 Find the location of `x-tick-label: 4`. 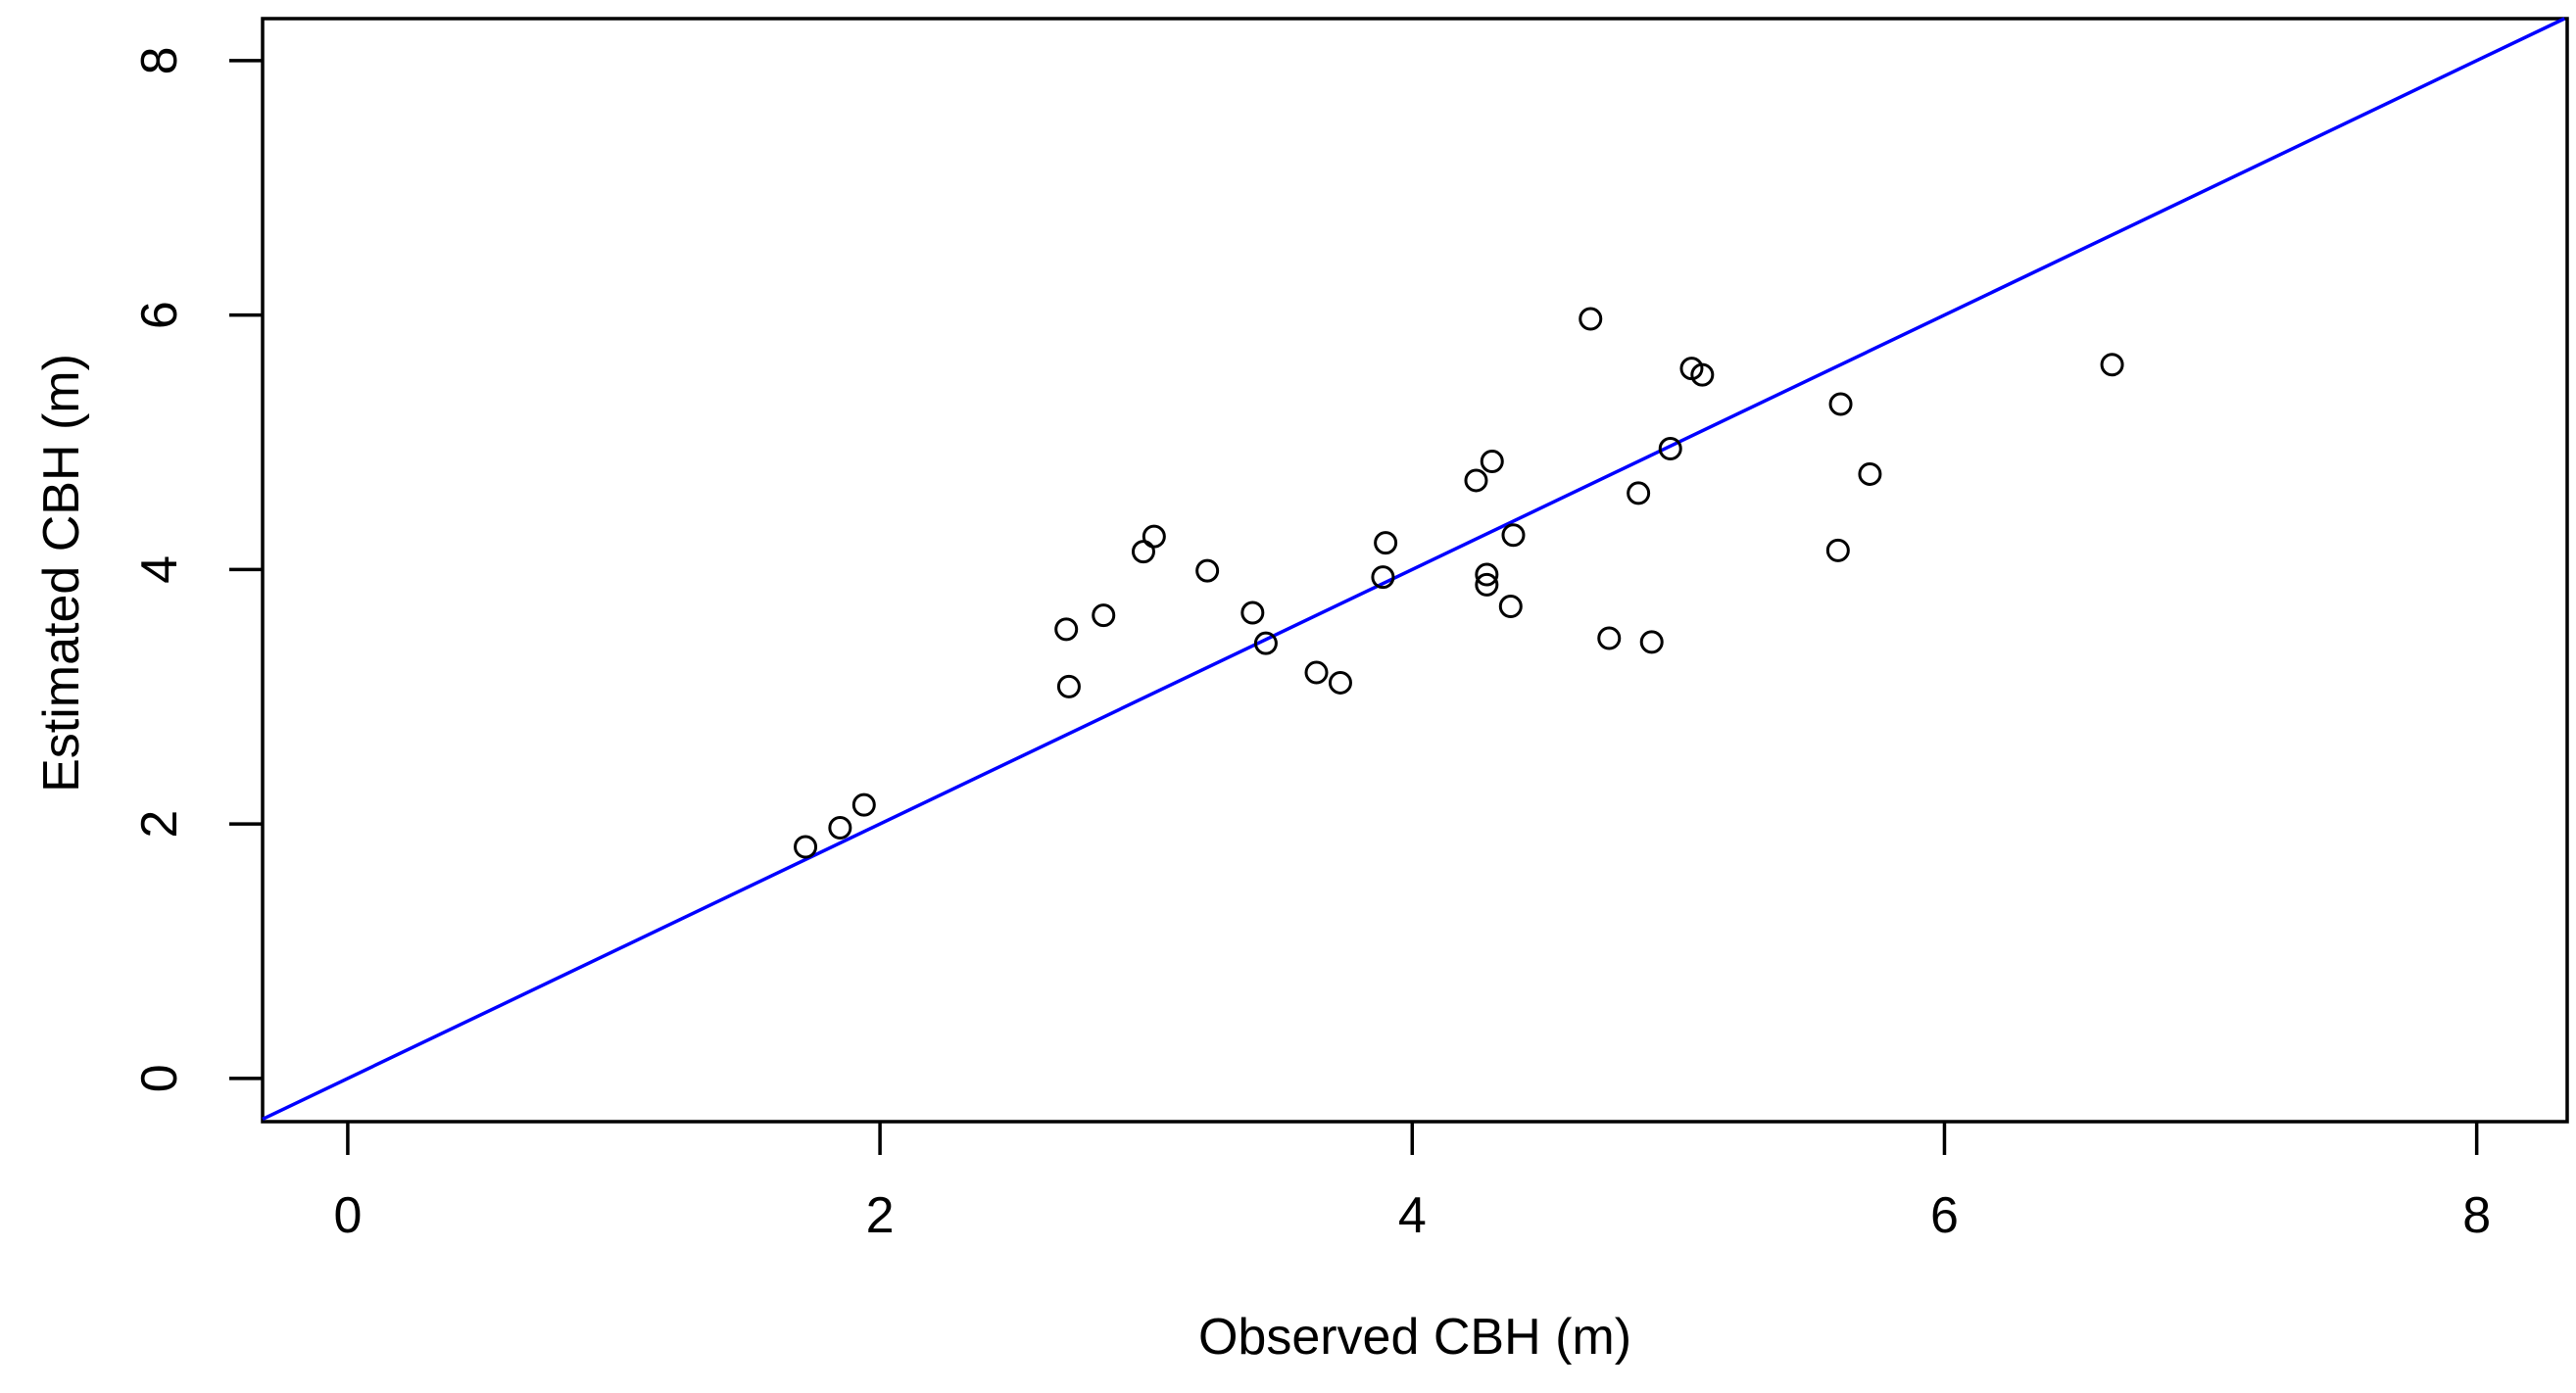

x-tick-label: 4 is located at coordinates (1412, 1215).